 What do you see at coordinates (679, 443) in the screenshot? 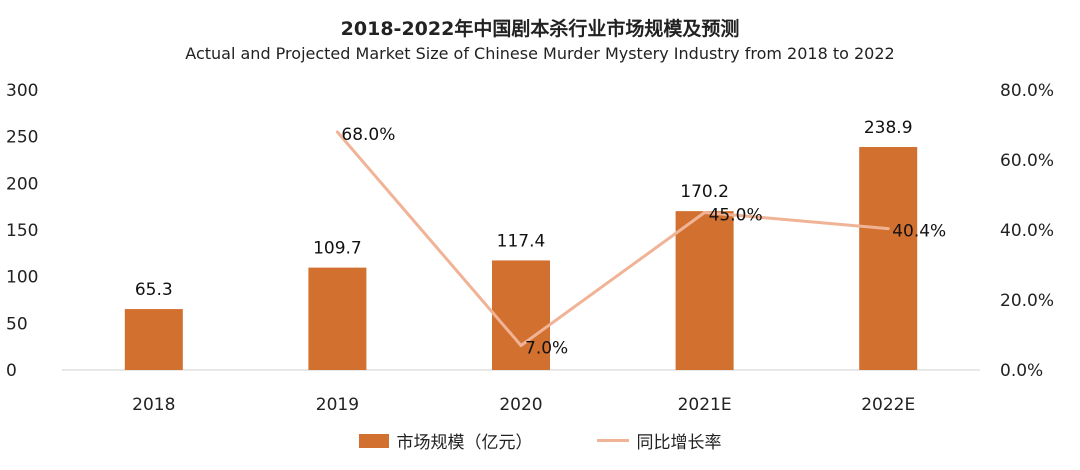
I see `legend-label-line: 同比增长率` at bounding box center [679, 443].